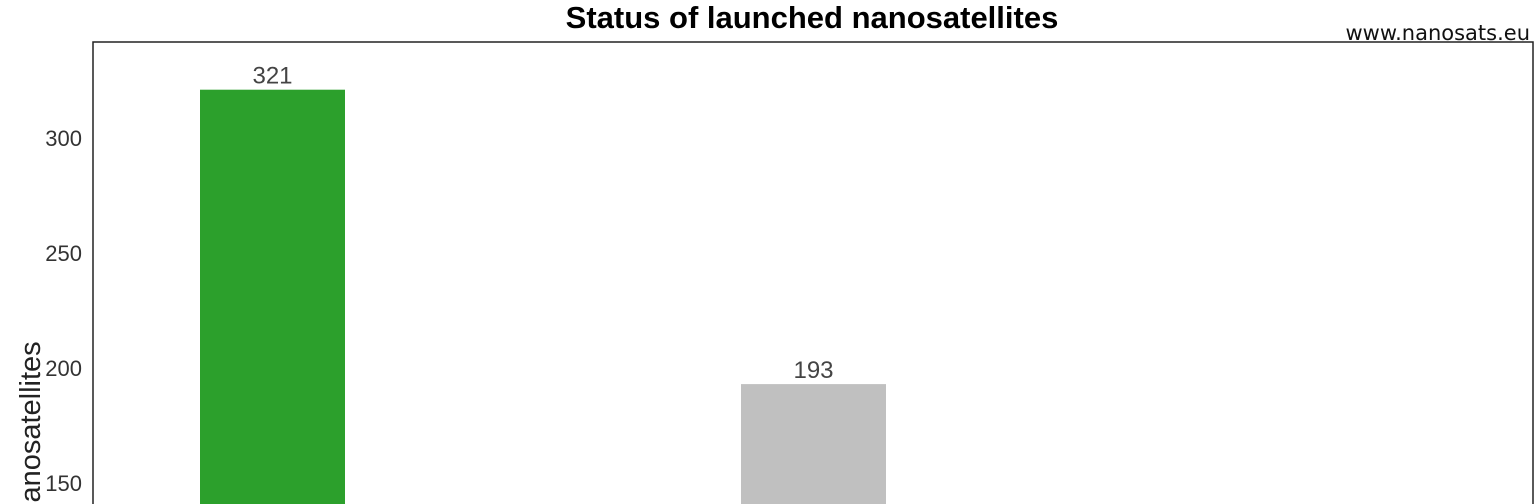 This screenshot has height=504, width=1538. Describe the element at coordinates (812, 17) in the screenshot. I see `chart-title: Status of launched nanosatellites` at that location.